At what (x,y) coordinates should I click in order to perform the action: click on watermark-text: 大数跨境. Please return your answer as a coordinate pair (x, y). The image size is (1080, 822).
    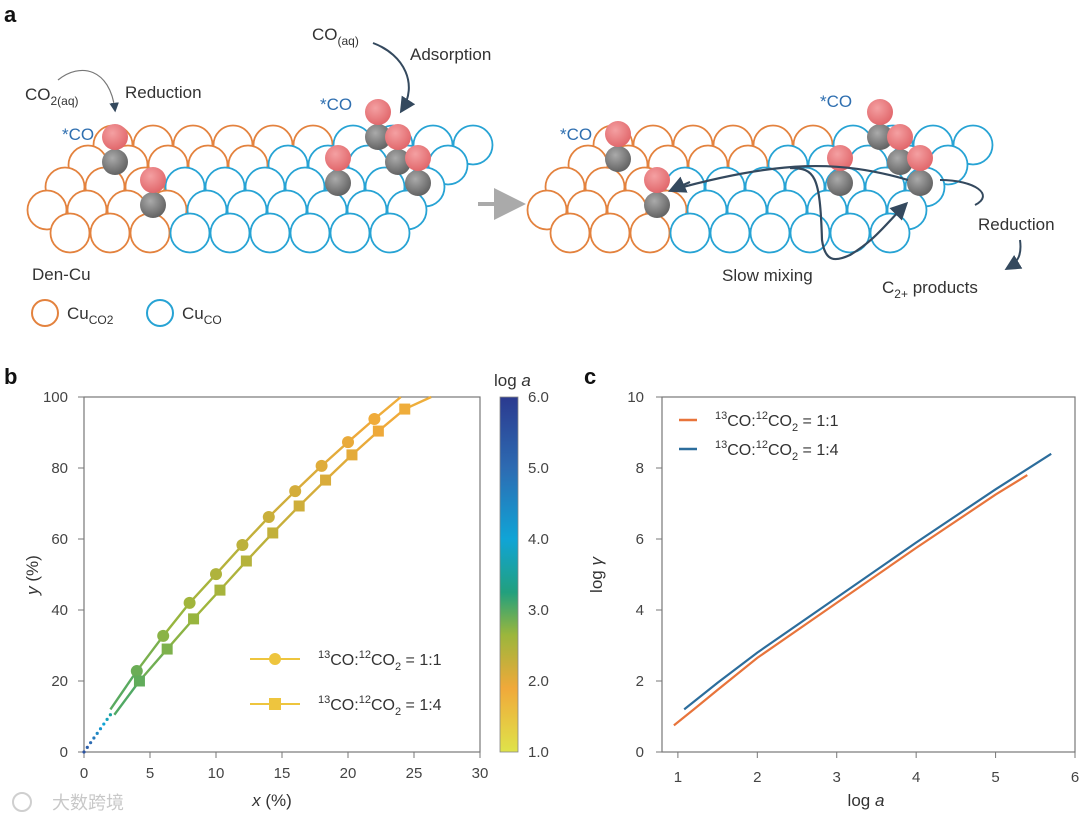
    Looking at the image, I should click on (88, 803).